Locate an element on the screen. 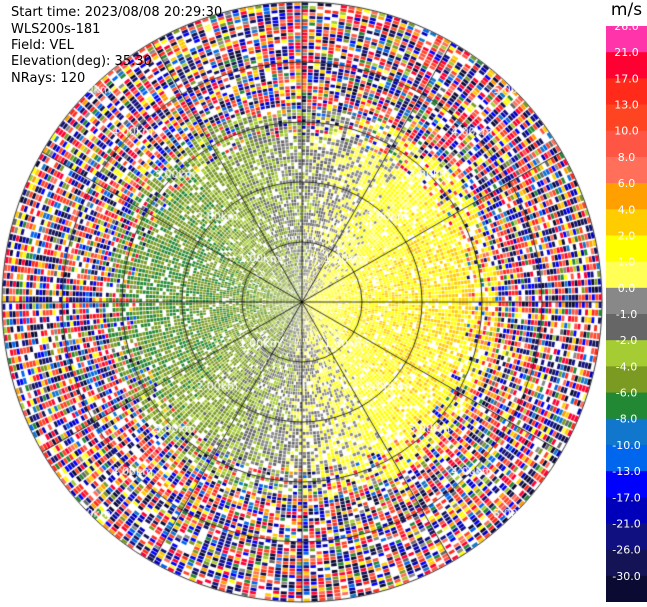 The image size is (647, 607). colorbar-tick-label: -1.0 is located at coordinates (626, 314).